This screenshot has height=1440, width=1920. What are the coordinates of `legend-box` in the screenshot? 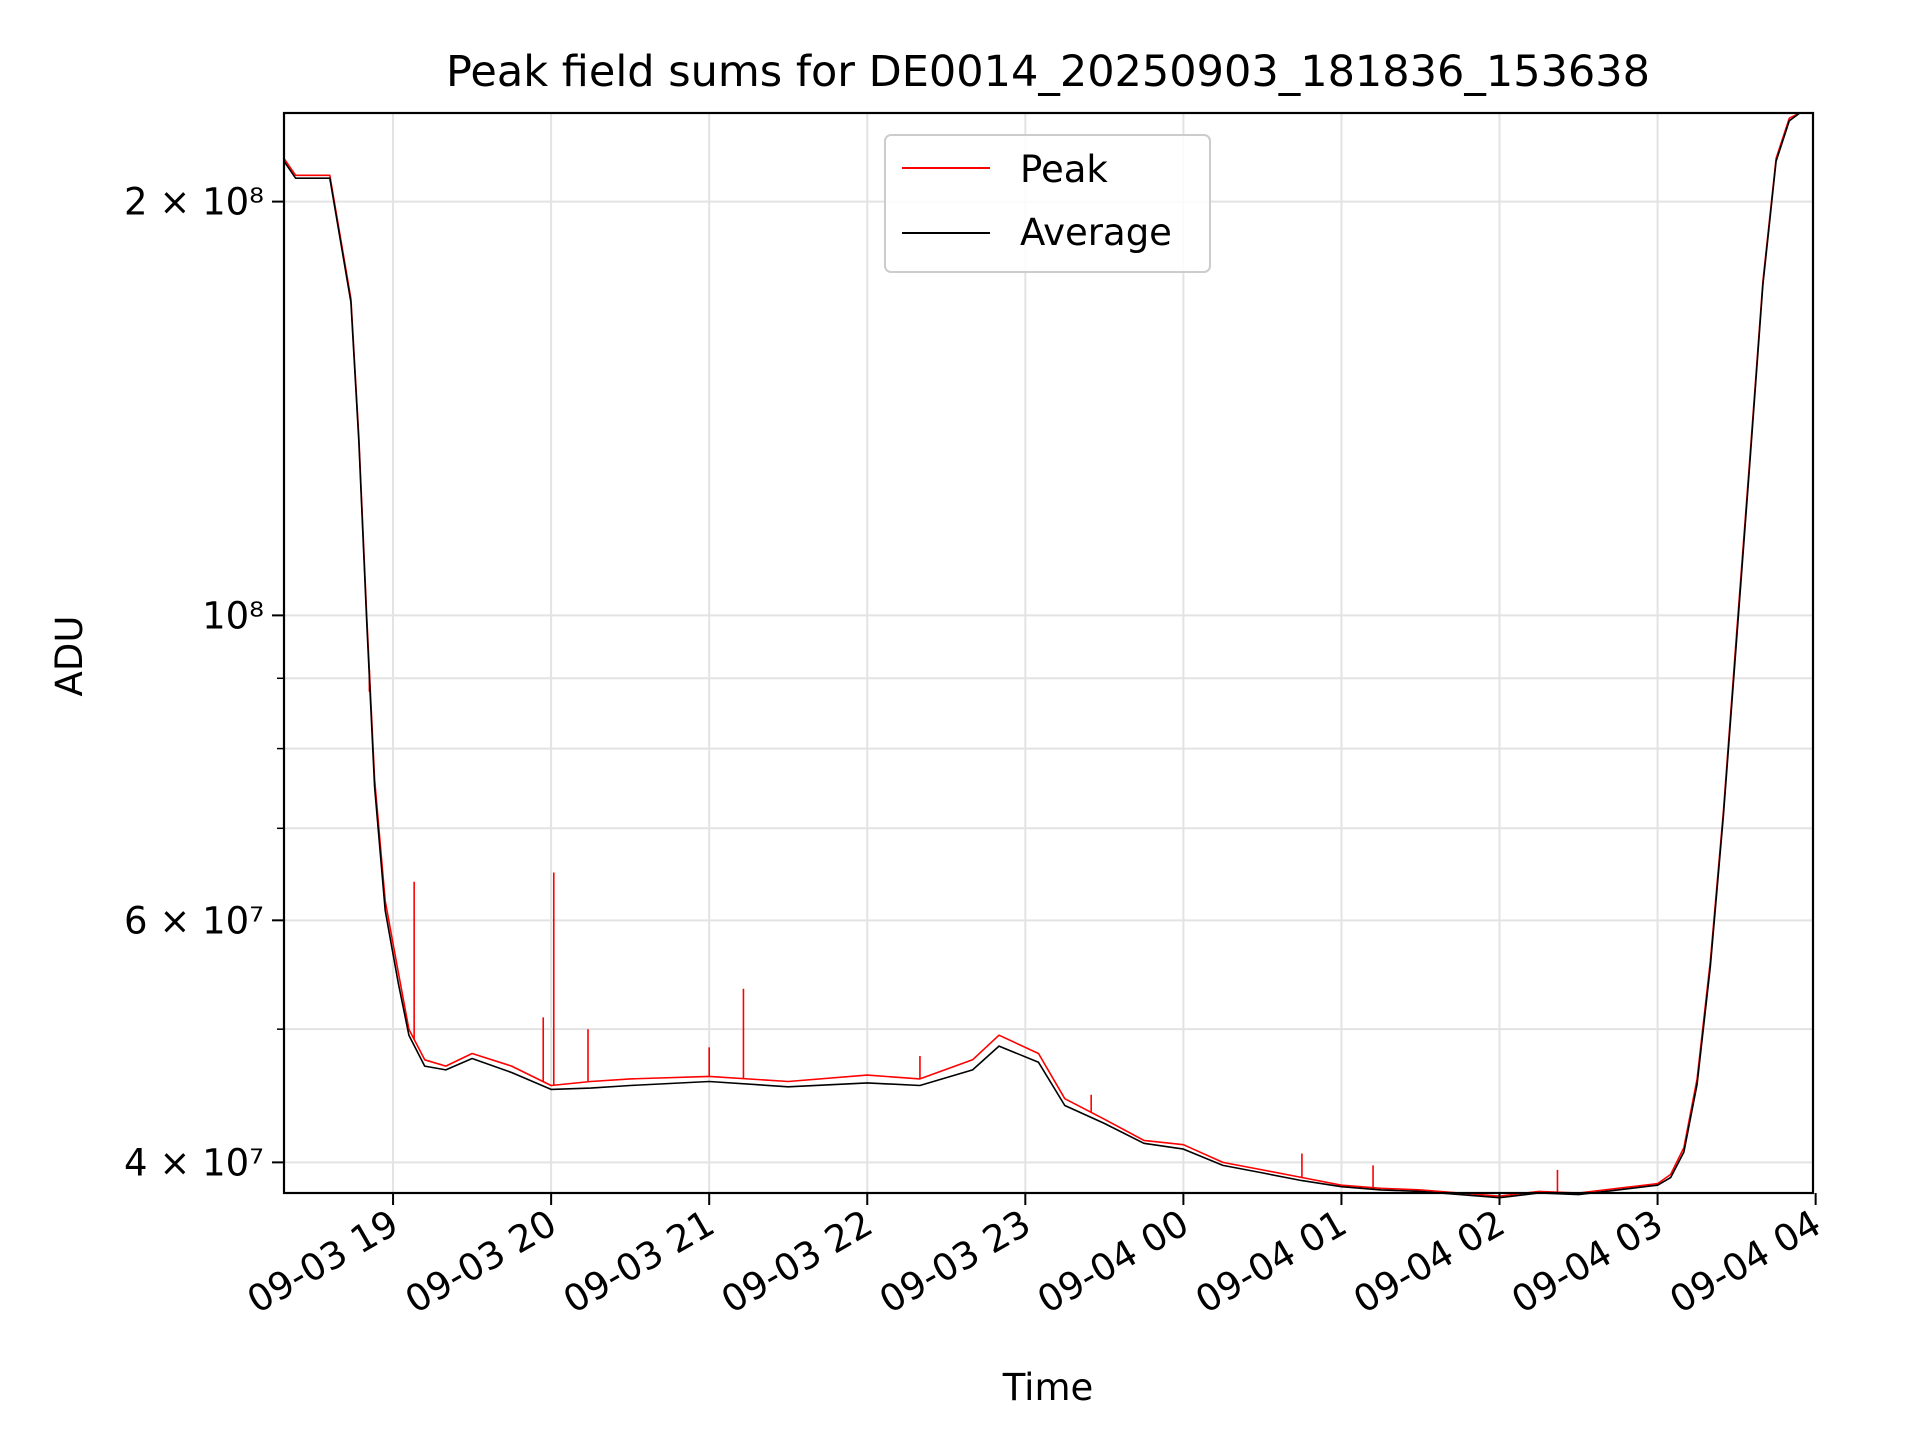 It's located at (1047, 203).